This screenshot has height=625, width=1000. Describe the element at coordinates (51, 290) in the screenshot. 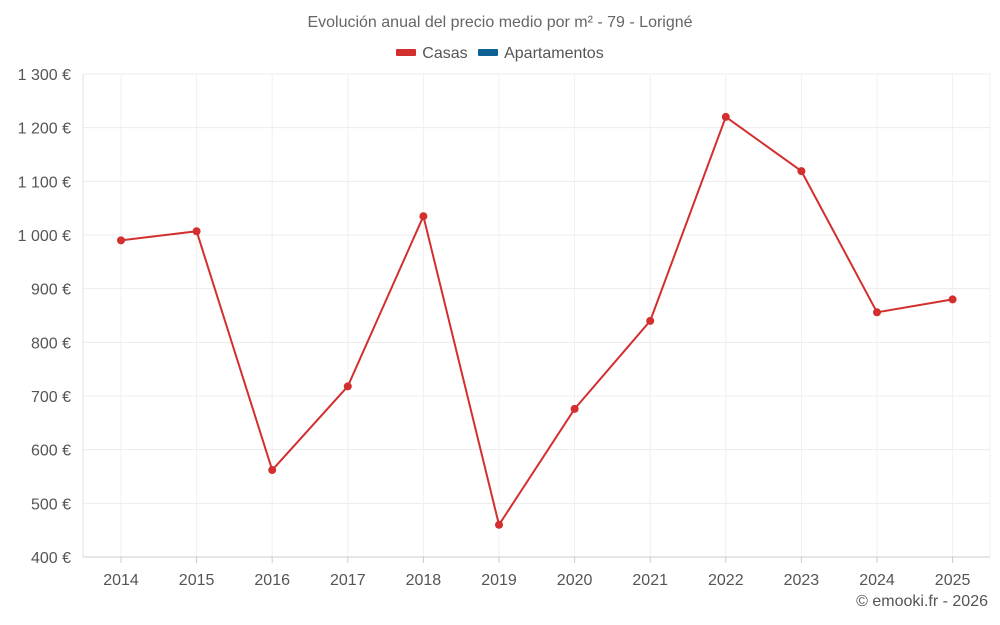

I see `y-tick-label: 900 €` at that location.